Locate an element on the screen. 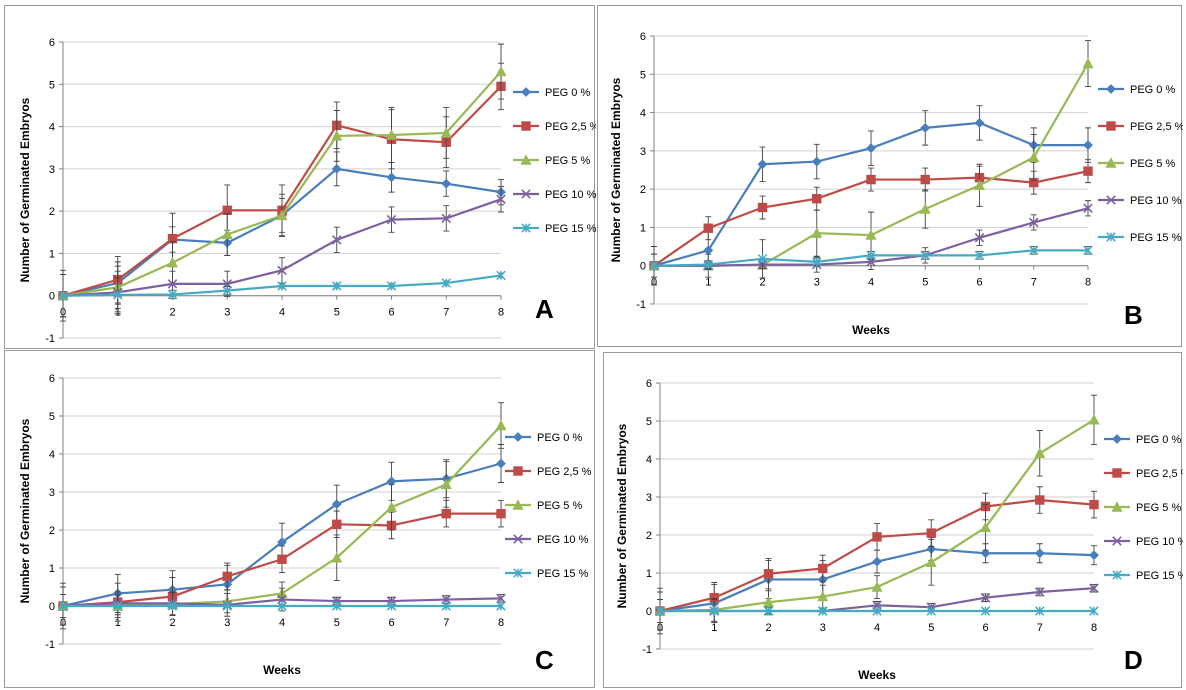 Image resolution: width=1186 pixels, height=690 pixels. legend-label: PEG 15 % is located at coordinates (1156, 238).